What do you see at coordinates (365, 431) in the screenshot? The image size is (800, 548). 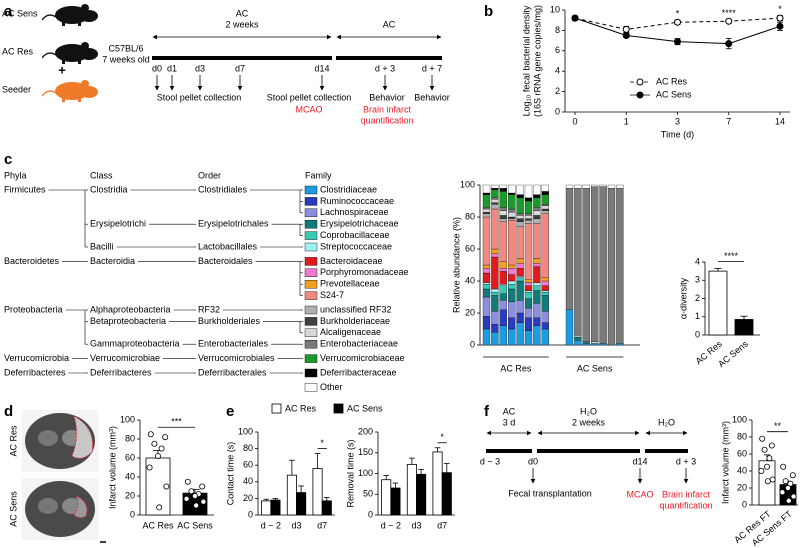 I see `y-tick-label: 200` at bounding box center [365, 431].